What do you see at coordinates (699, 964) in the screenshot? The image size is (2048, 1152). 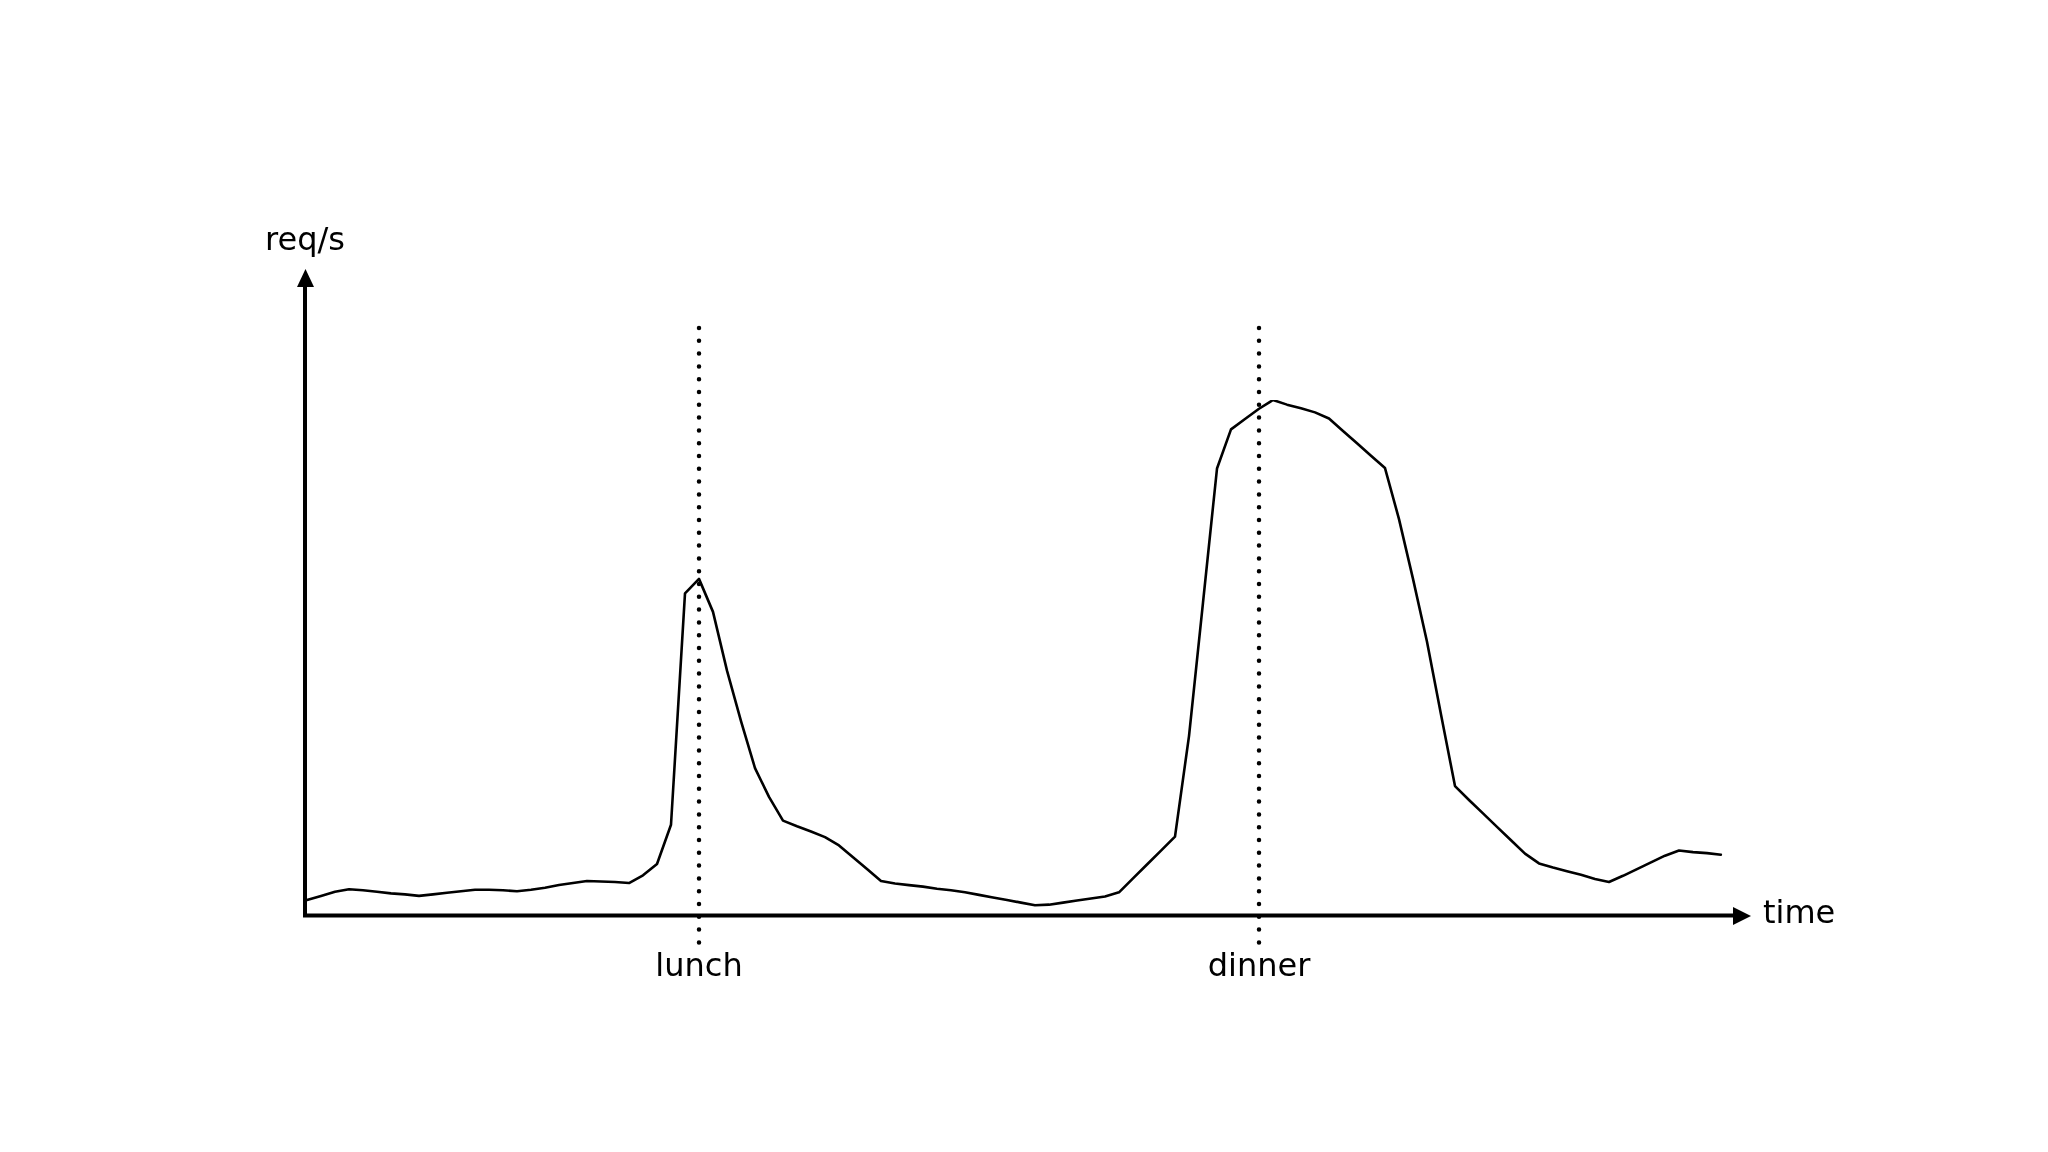 I see `x-tick-label: lunch` at bounding box center [699, 964].